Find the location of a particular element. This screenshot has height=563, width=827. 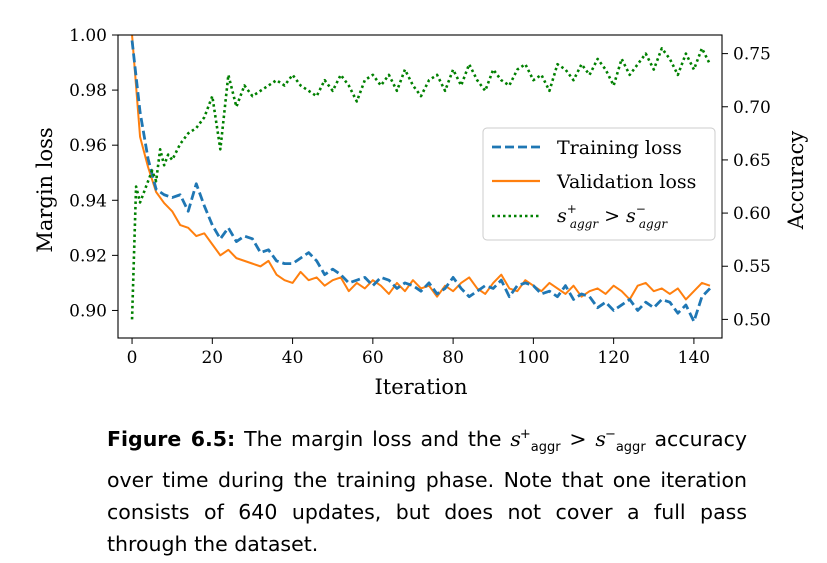

x-axis-title: Iteration is located at coordinates (420, 387).